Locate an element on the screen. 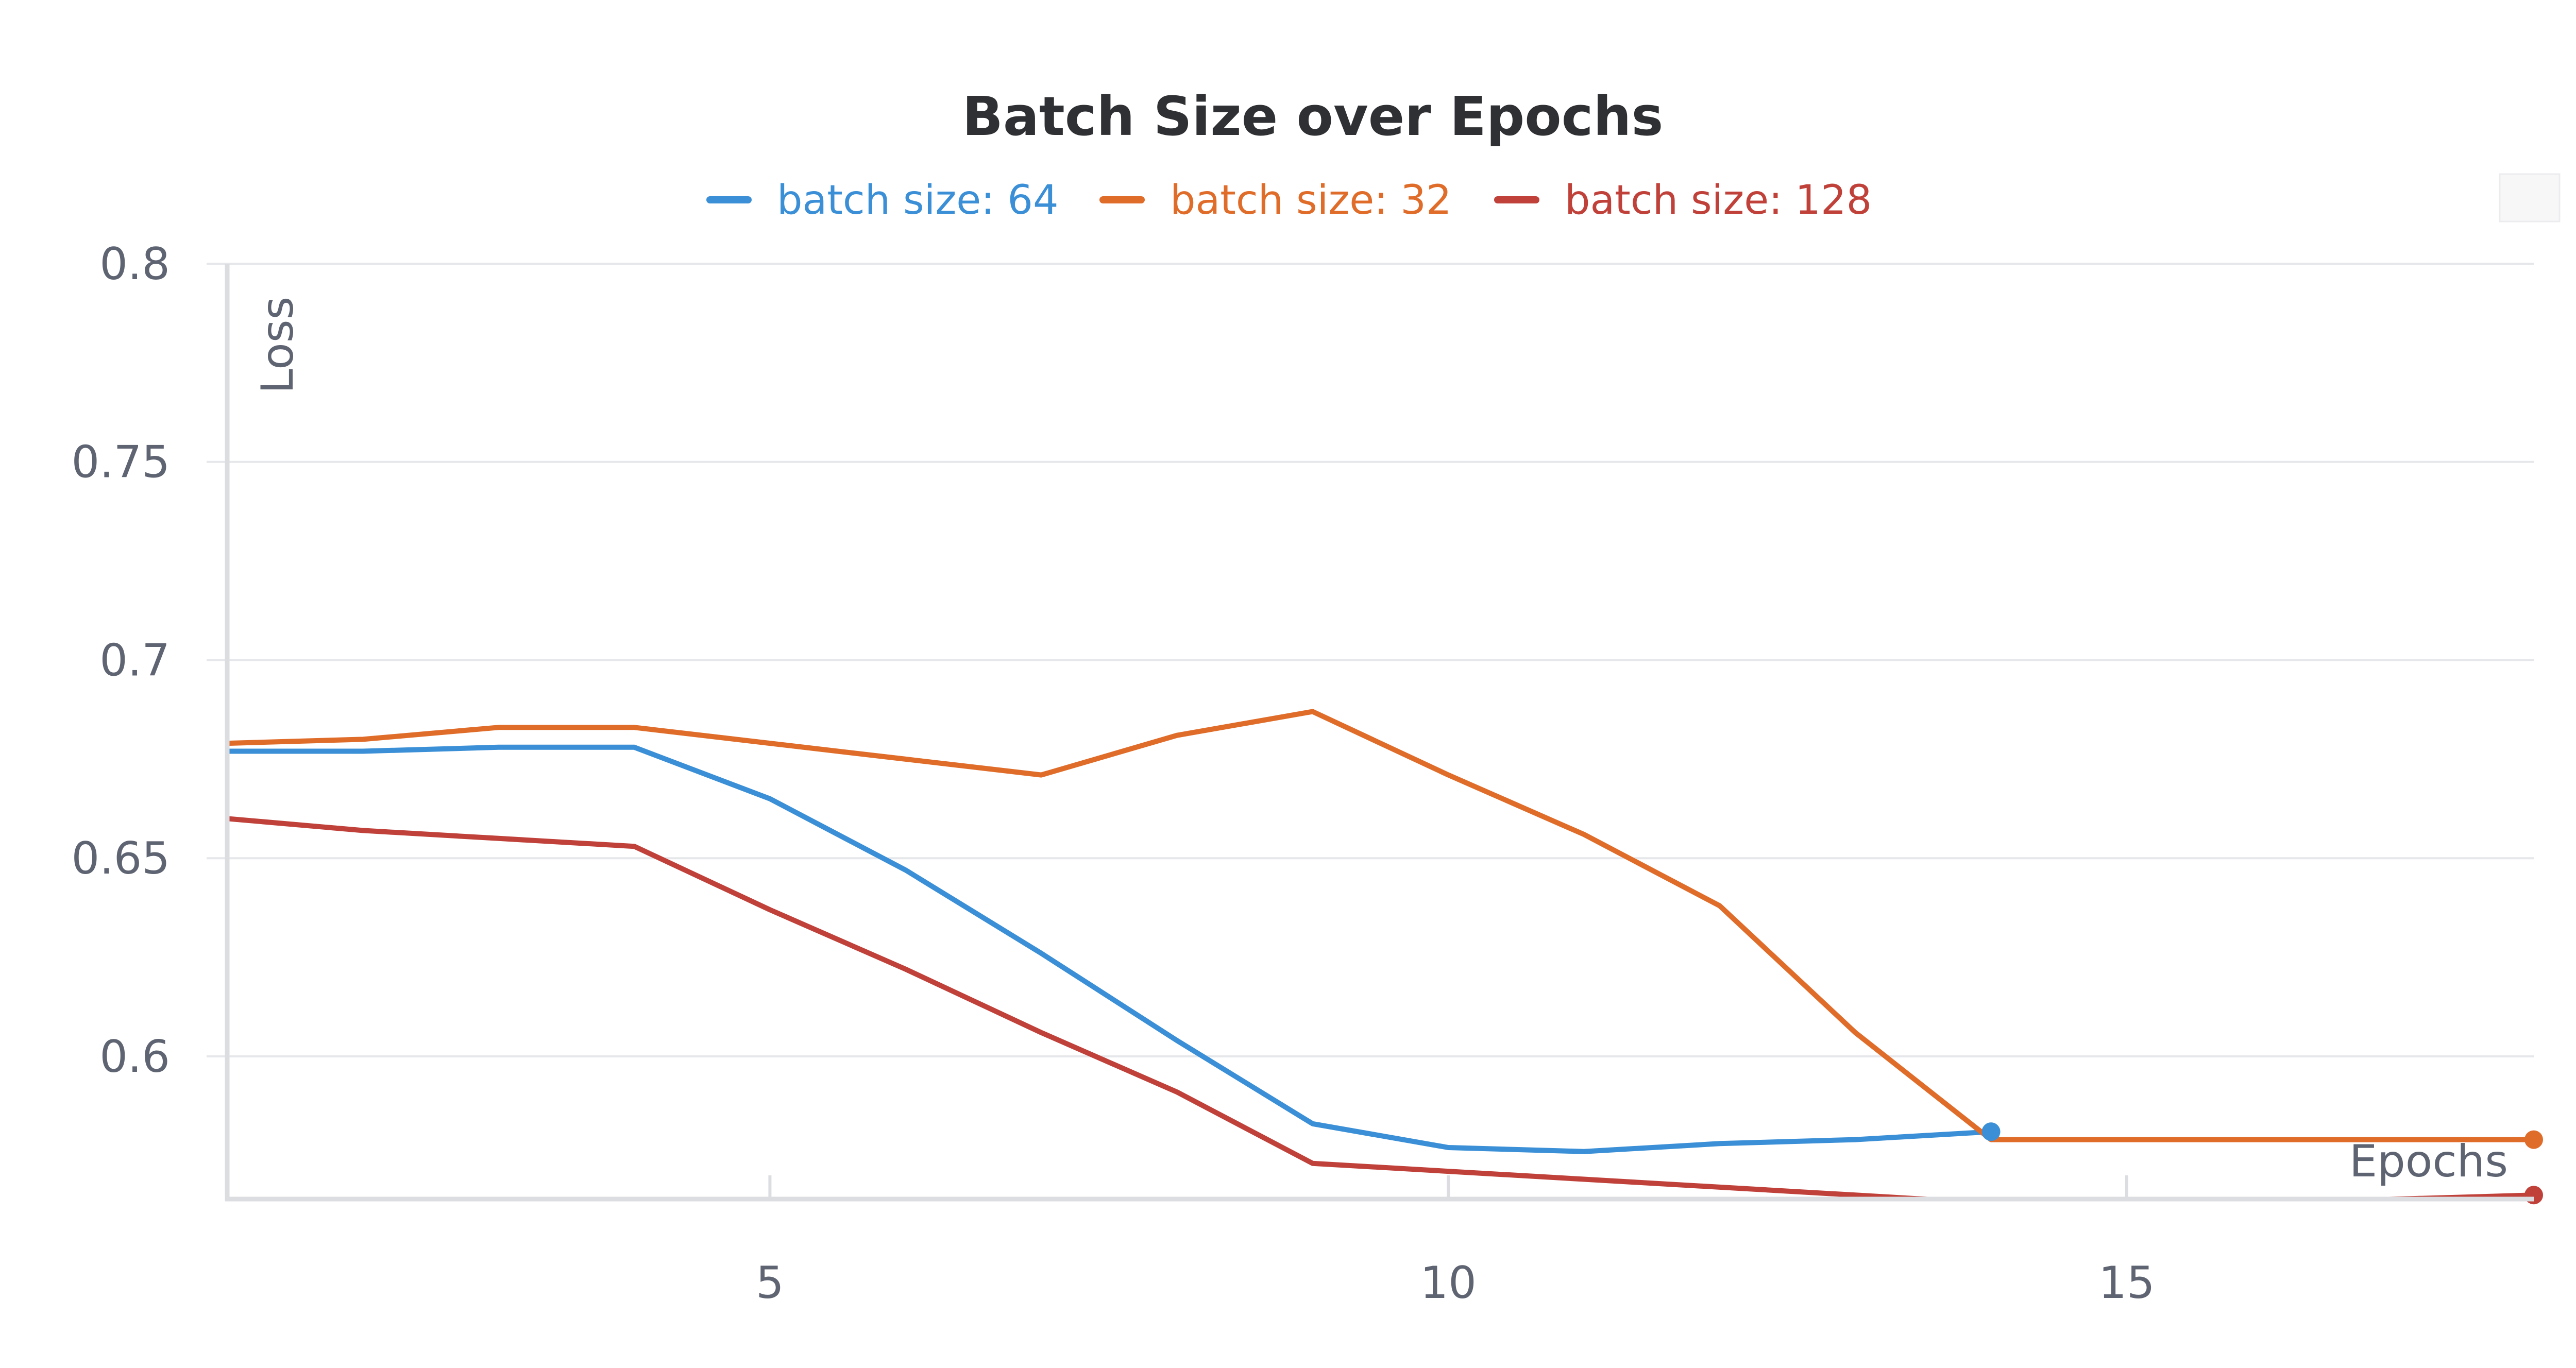  y-axis-label: Loss is located at coordinates (277, 345).